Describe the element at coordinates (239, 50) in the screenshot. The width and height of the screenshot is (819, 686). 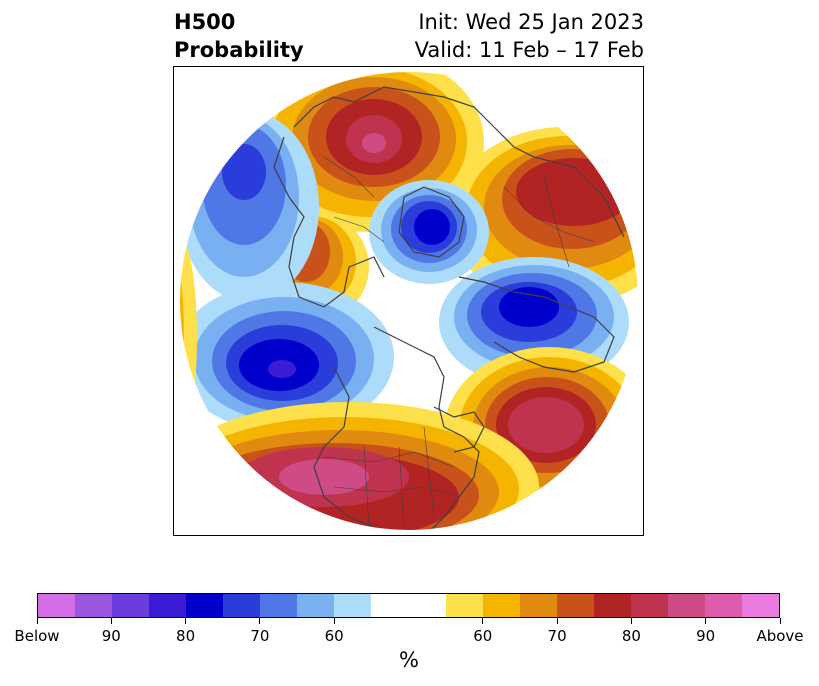
I see `title-line-2: Probability` at that location.